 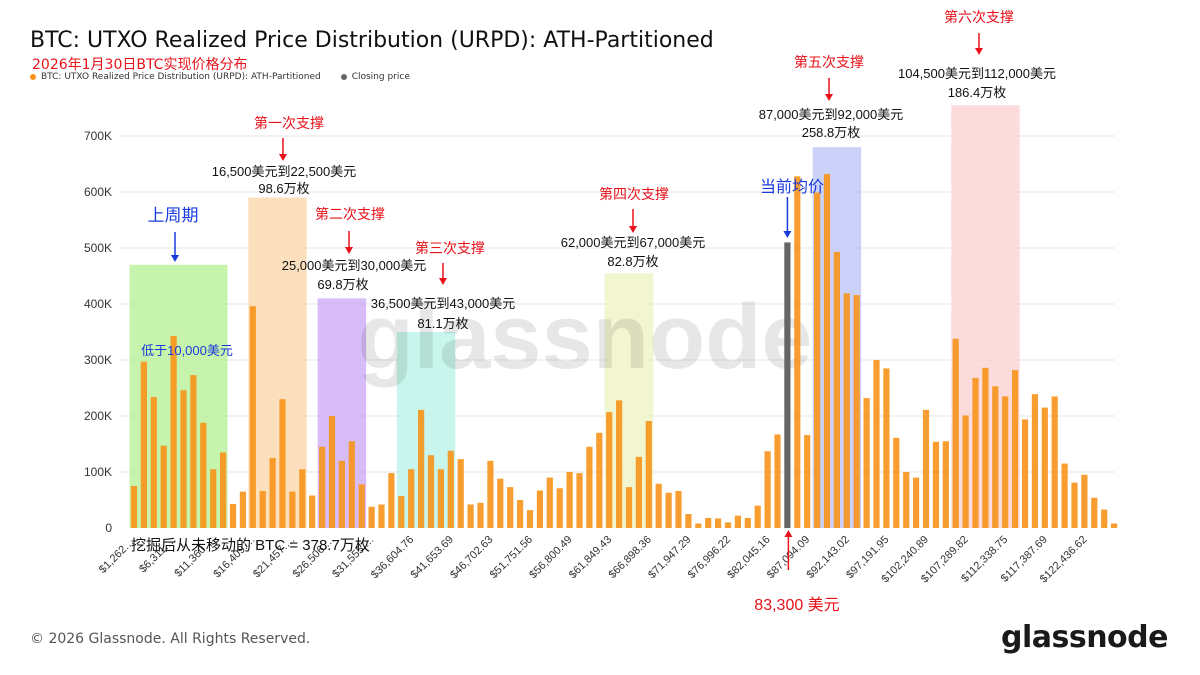 I want to click on legend-label-closing: Closing price, so click(x=380, y=77).